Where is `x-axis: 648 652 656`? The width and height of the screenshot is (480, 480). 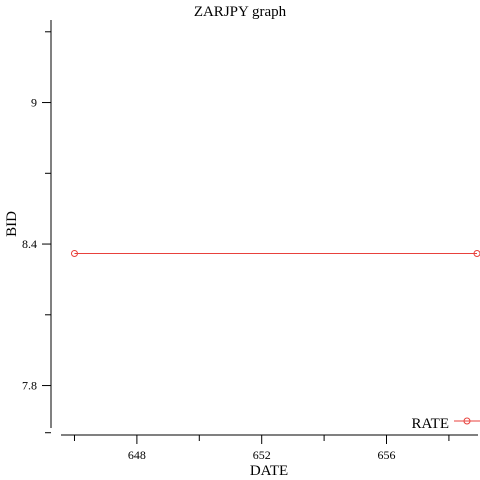 x-axis: 648 652 656 is located at coordinates (269, 448).